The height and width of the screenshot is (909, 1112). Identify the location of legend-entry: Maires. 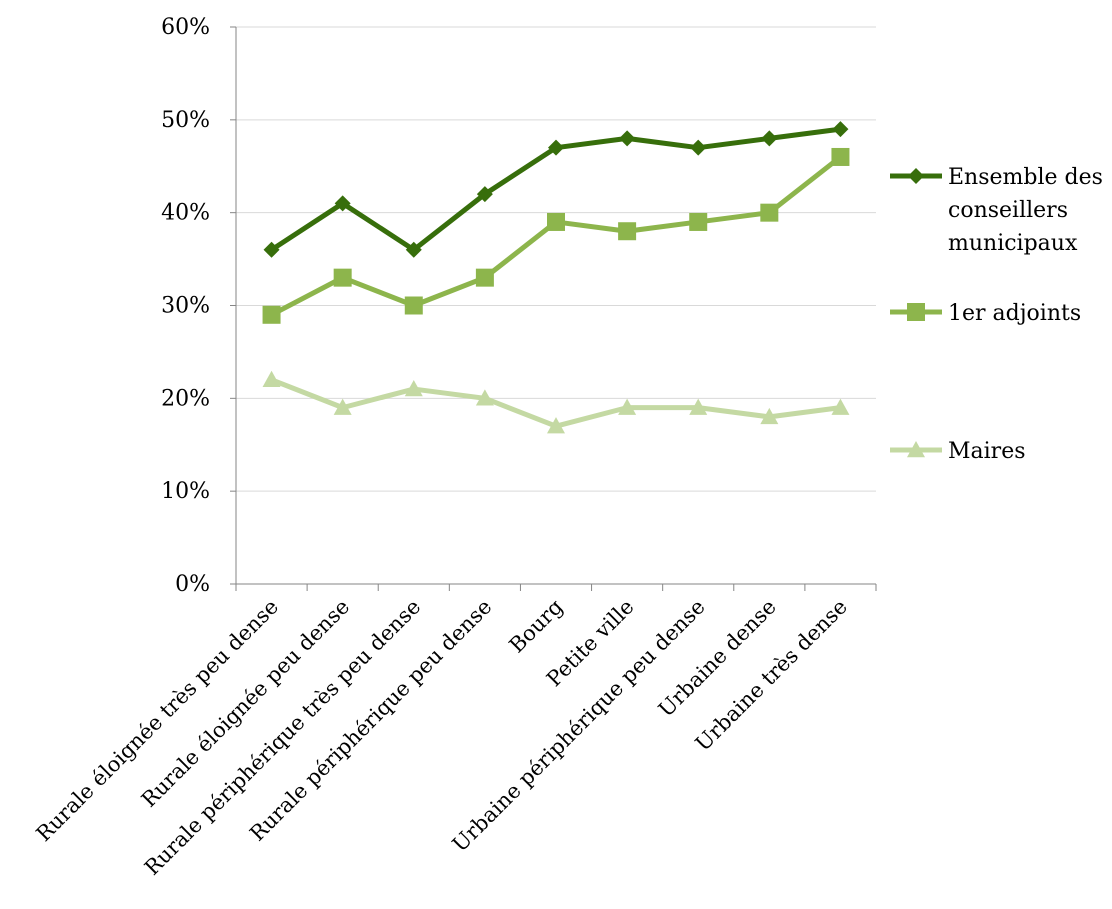
(958, 451).